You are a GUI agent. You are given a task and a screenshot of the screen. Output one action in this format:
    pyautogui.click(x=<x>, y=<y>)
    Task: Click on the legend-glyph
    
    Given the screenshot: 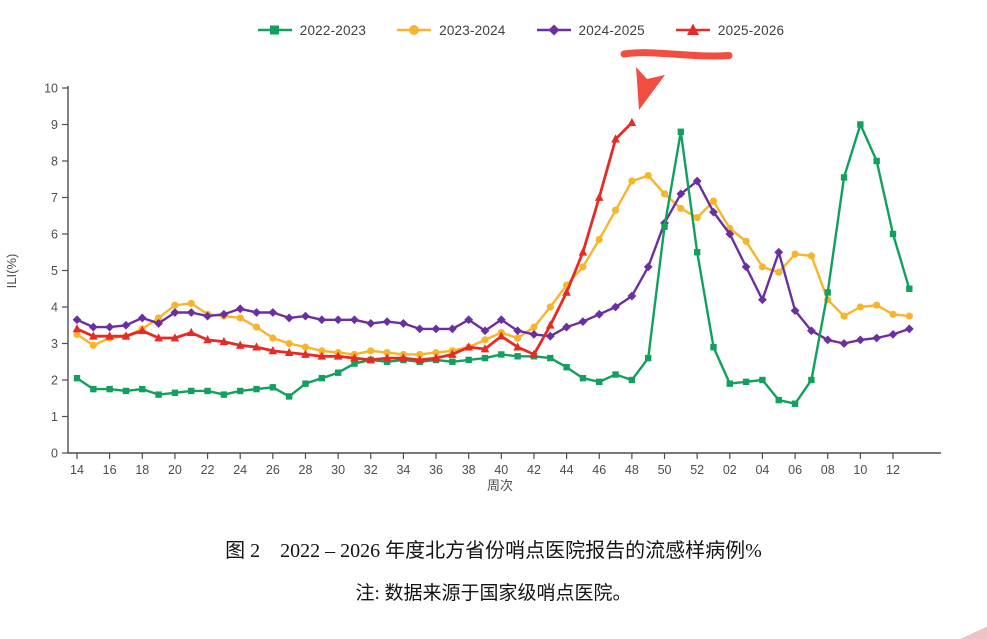 What is the action you would take?
    pyautogui.click(x=553, y=30)
    